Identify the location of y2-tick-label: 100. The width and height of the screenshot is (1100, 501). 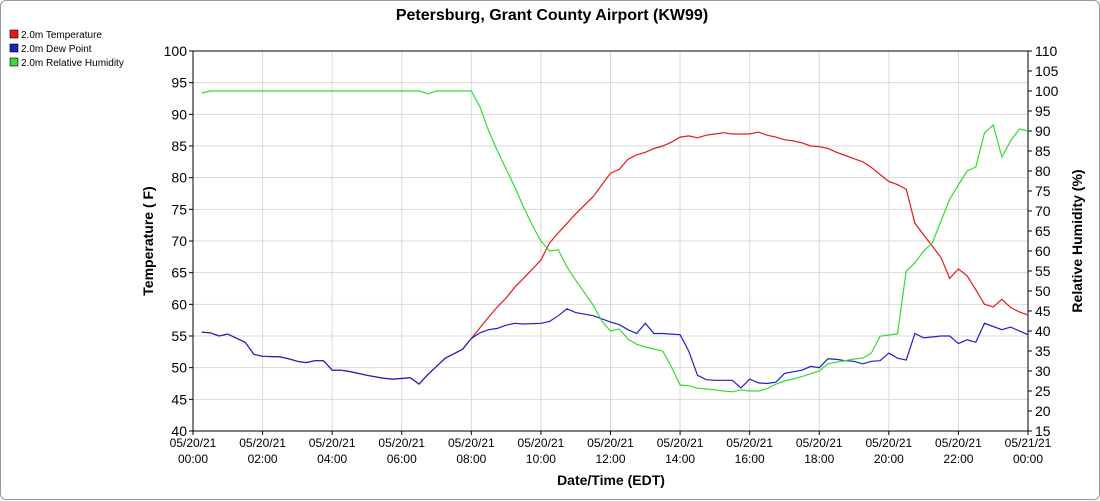
(1047, 91).